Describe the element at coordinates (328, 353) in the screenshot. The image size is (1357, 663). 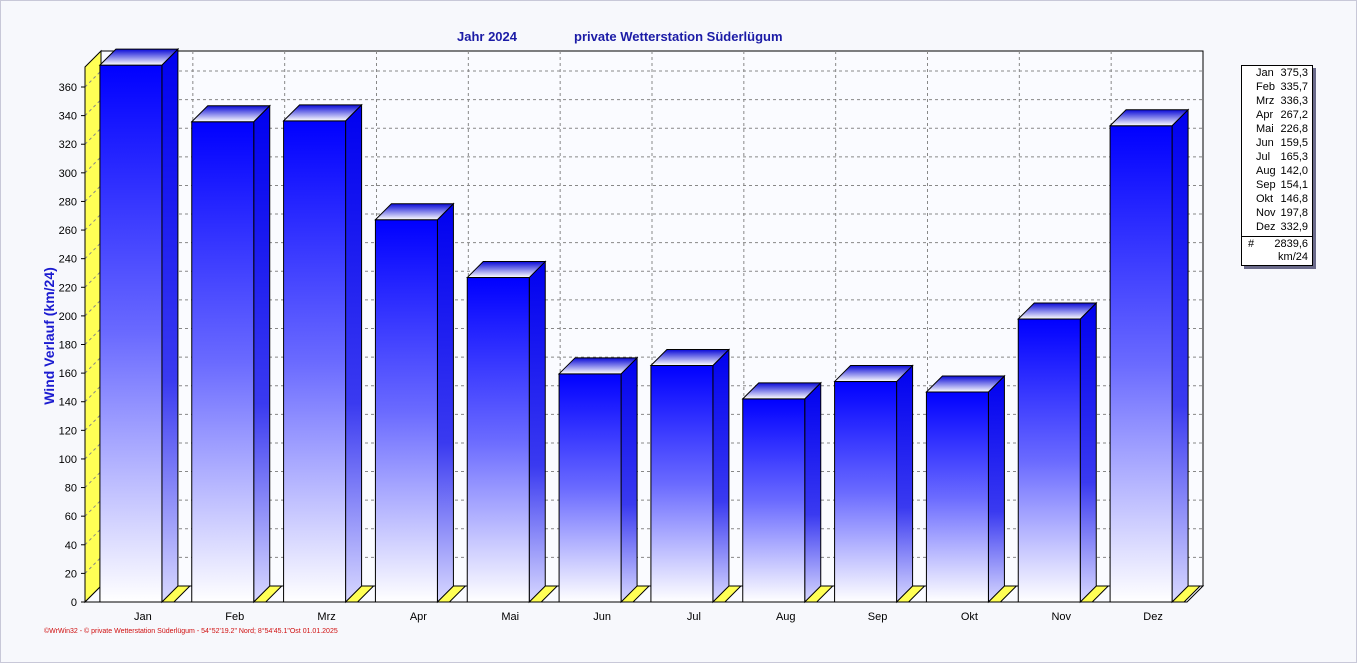
I see `bar-mrz` at that location.